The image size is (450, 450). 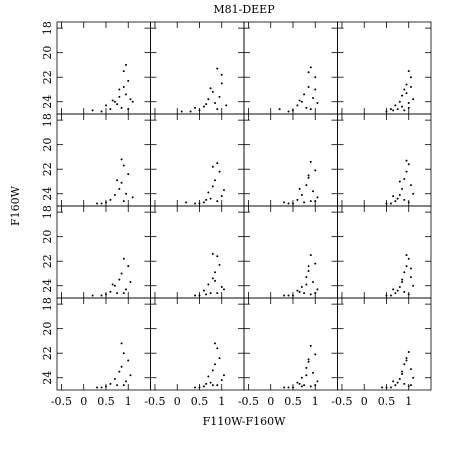 I want to click on x-tick-label: 0.5, so click(x=293, y=401).